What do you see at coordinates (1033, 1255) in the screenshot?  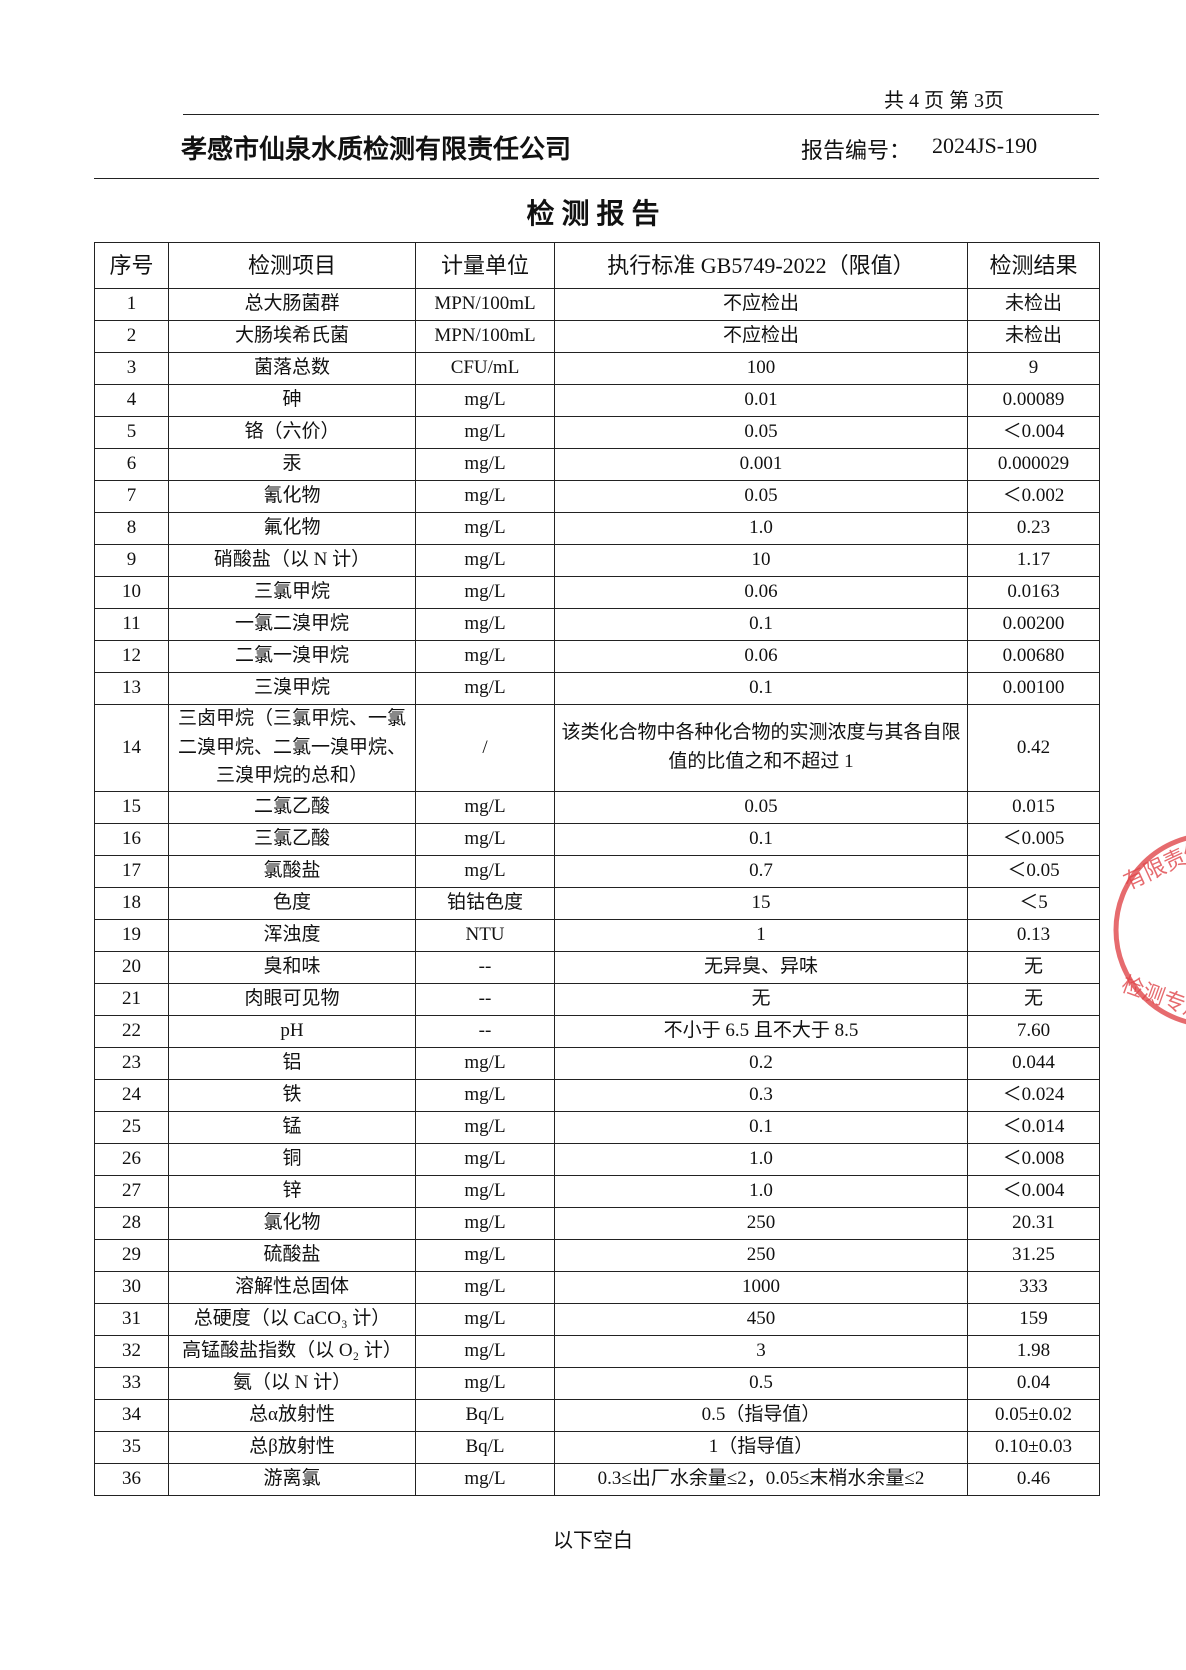 I see `table-cell: 31.25` at bounding box center [1033, 1255].